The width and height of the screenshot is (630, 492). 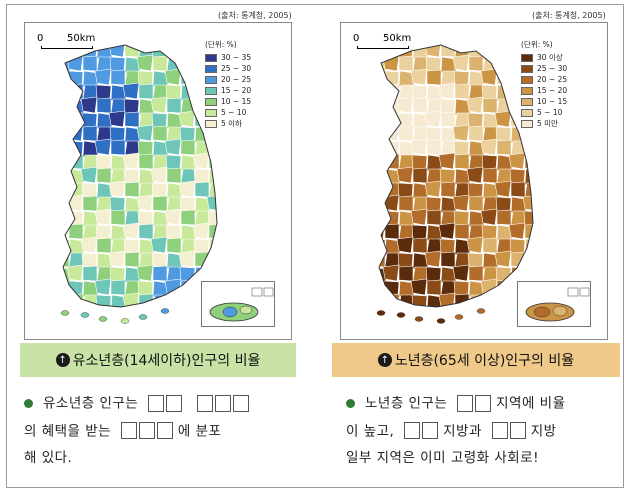 I want to click on legend-label: 5 이하, so click(x=231, y=123).